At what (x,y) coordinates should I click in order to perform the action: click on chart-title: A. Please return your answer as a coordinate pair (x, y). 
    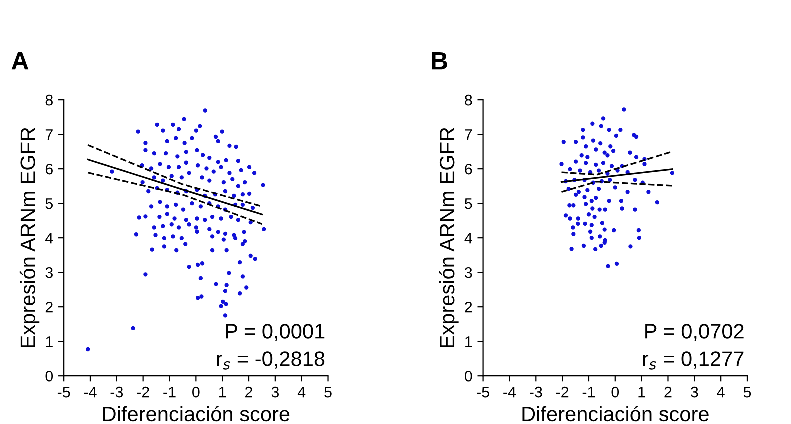
    Looking at the image, I should click on (20, 61).